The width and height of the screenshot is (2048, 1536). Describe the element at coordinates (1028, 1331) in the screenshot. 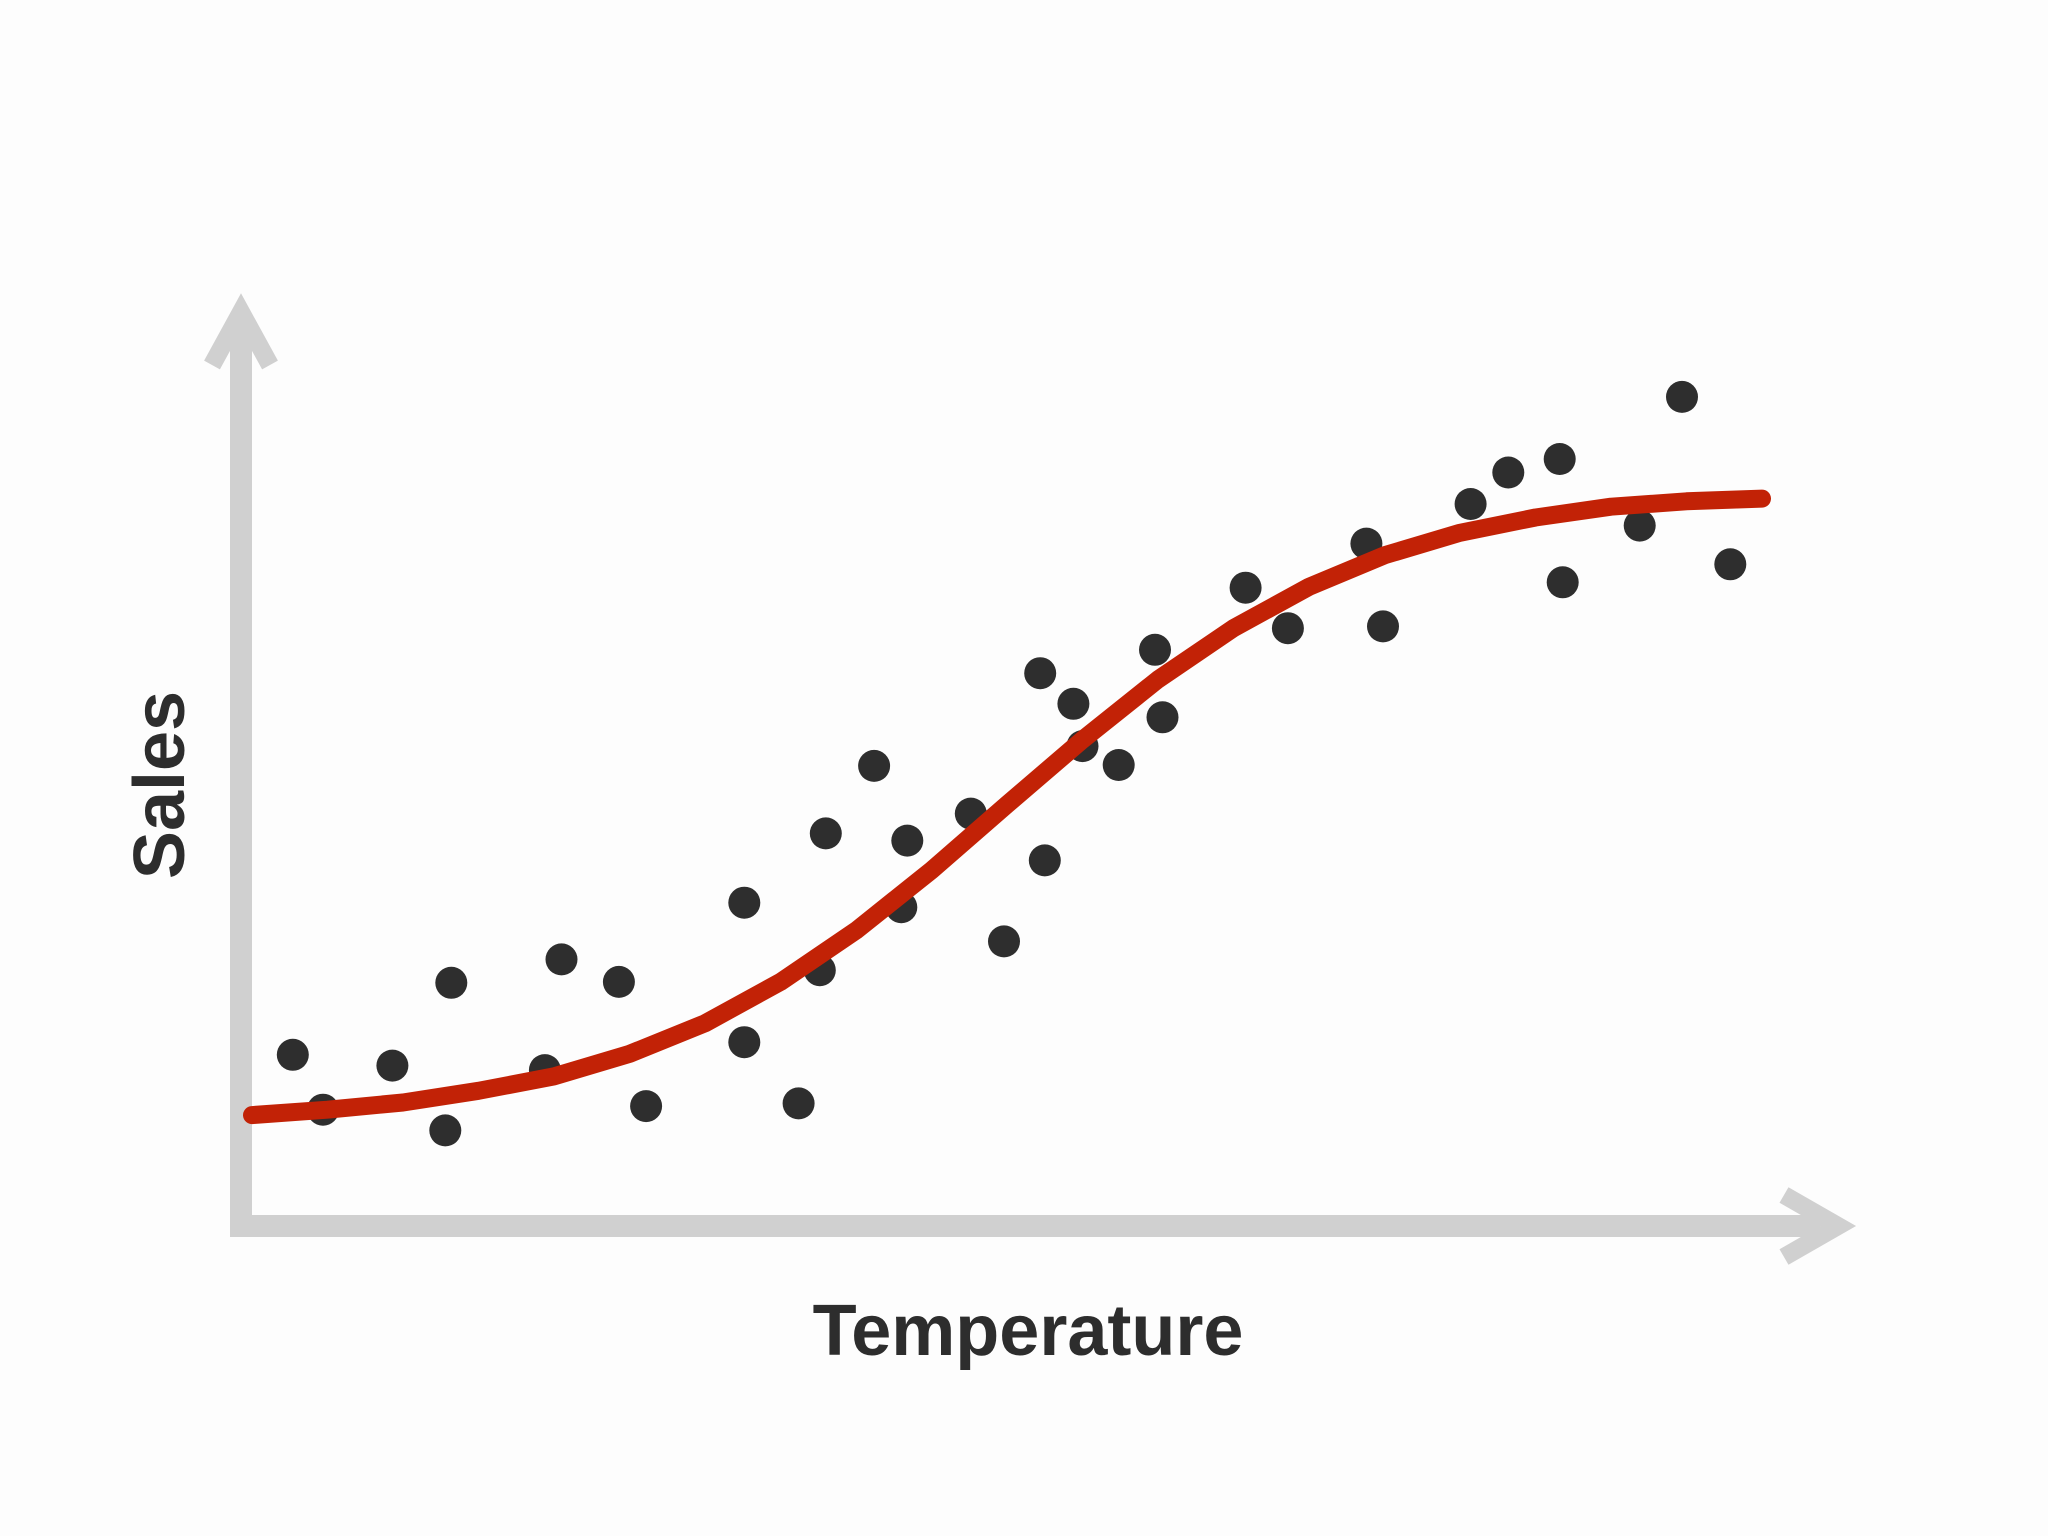

I see `x-axis-label: Temperature` at that location.